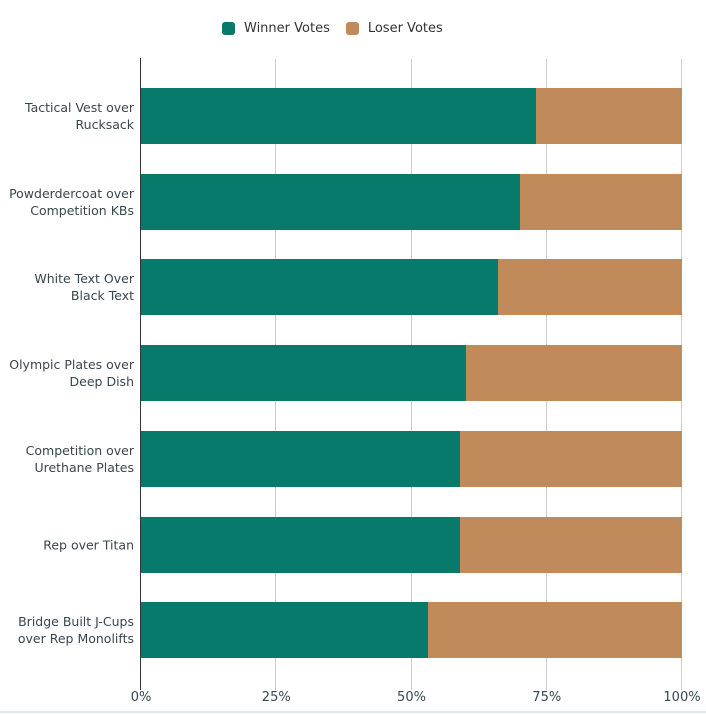 This screenshot has width=706, height=714. What do you see at coordinates (411, 697) in the screenshot?
I see `x-tick-label: 50%` at bounding box center [411, 697].